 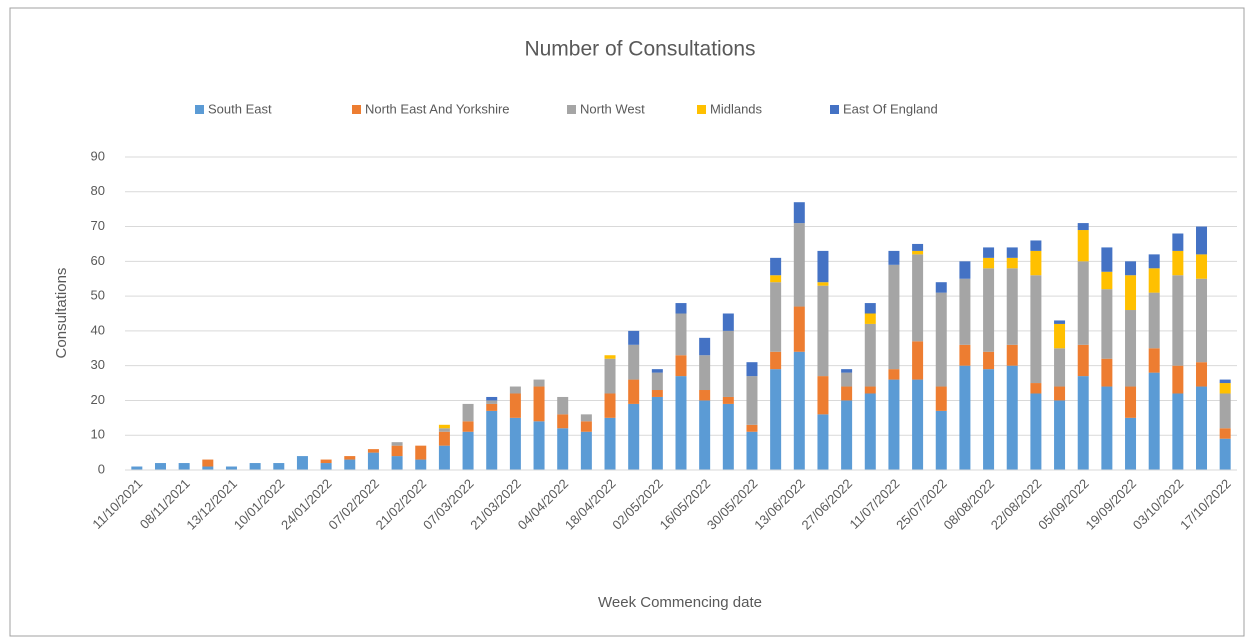 What do you see at coordinates (98, 295) in the screenshot?
I see `y-tick-label: 50` at bounding box center [98, 295].